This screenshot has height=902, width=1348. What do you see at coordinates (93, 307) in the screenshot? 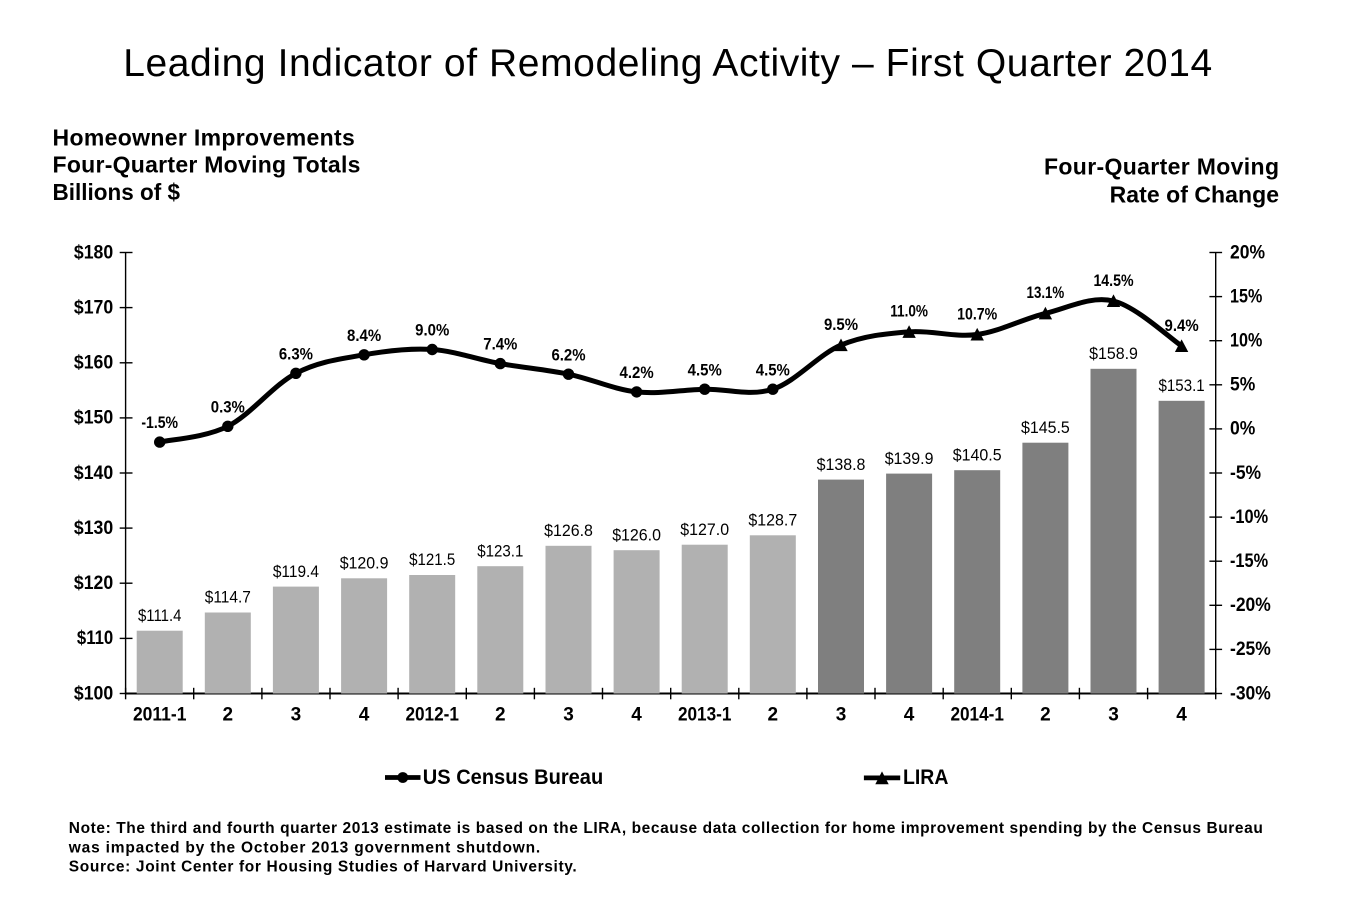
I see `svg-text: $170` at bounding box center [93, 307].